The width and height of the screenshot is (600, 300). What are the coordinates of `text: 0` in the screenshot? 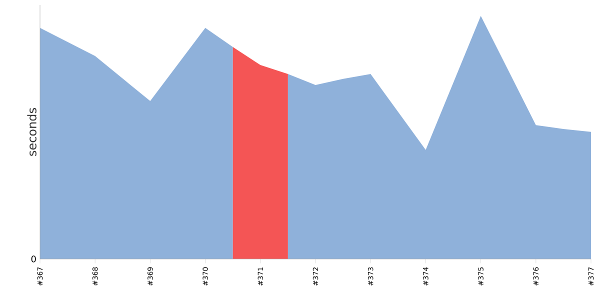 It's located at (33, 259).